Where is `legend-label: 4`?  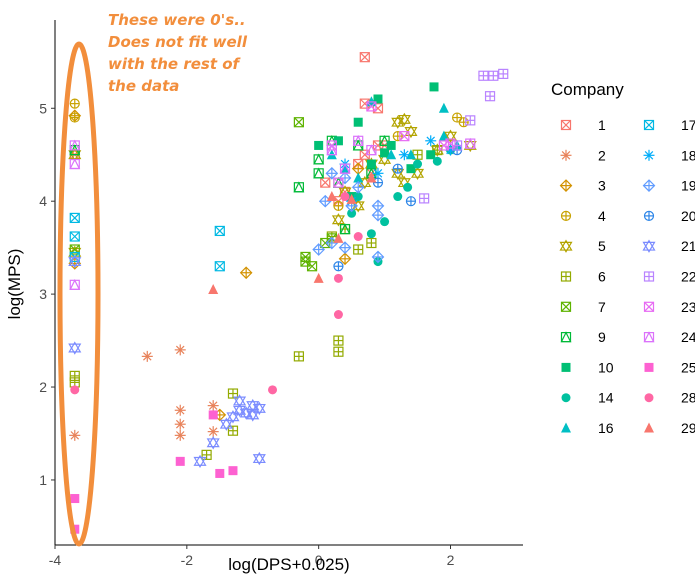
legend-label: 4 is located at coordinates (602, 216).